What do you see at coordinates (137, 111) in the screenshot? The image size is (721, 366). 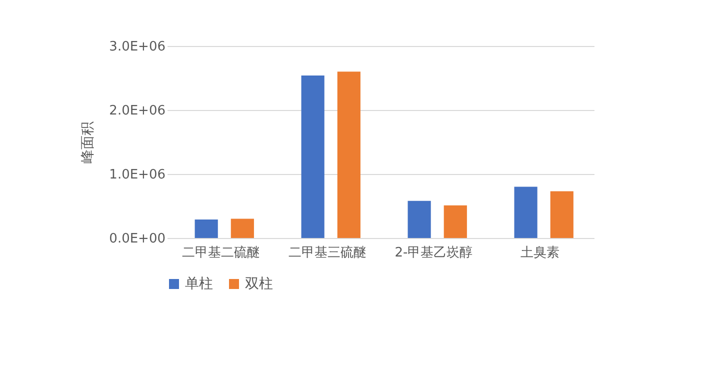 I see `y-tick-label: 2.0E+06` at bounding box center [137, 111].